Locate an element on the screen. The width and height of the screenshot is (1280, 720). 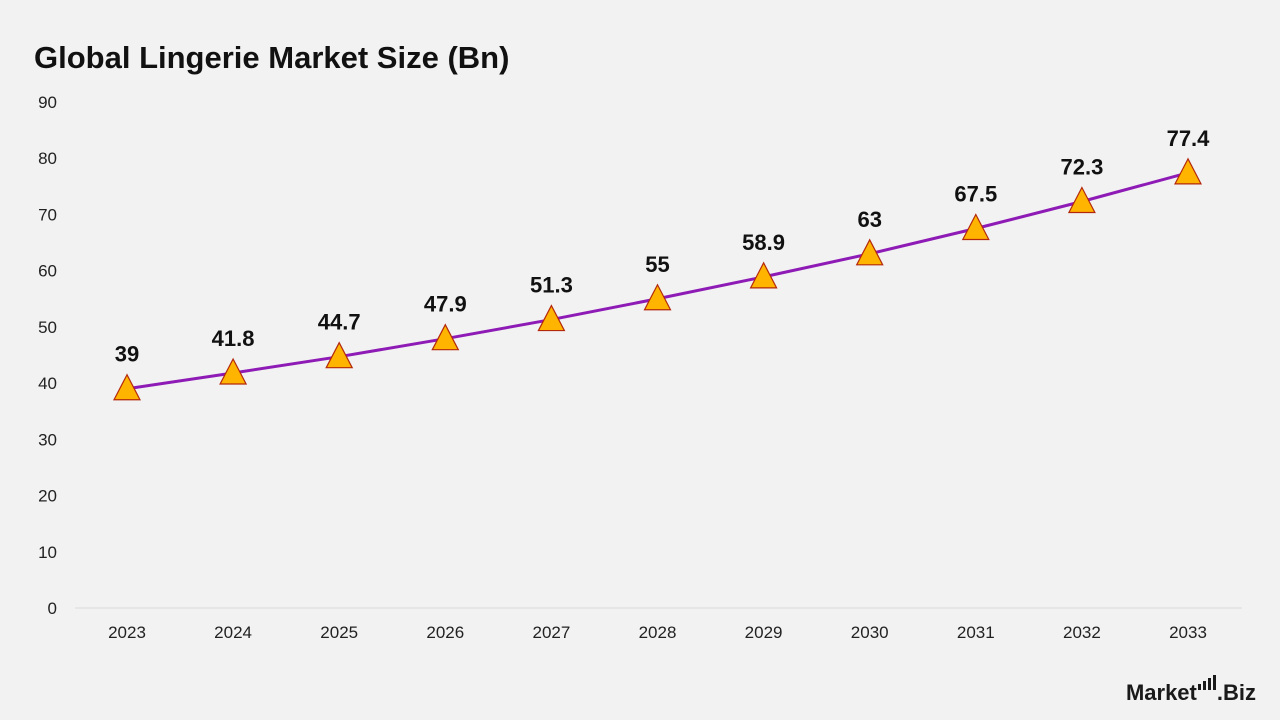
y-tick-label: 60 is located at coordinates (47, 271).